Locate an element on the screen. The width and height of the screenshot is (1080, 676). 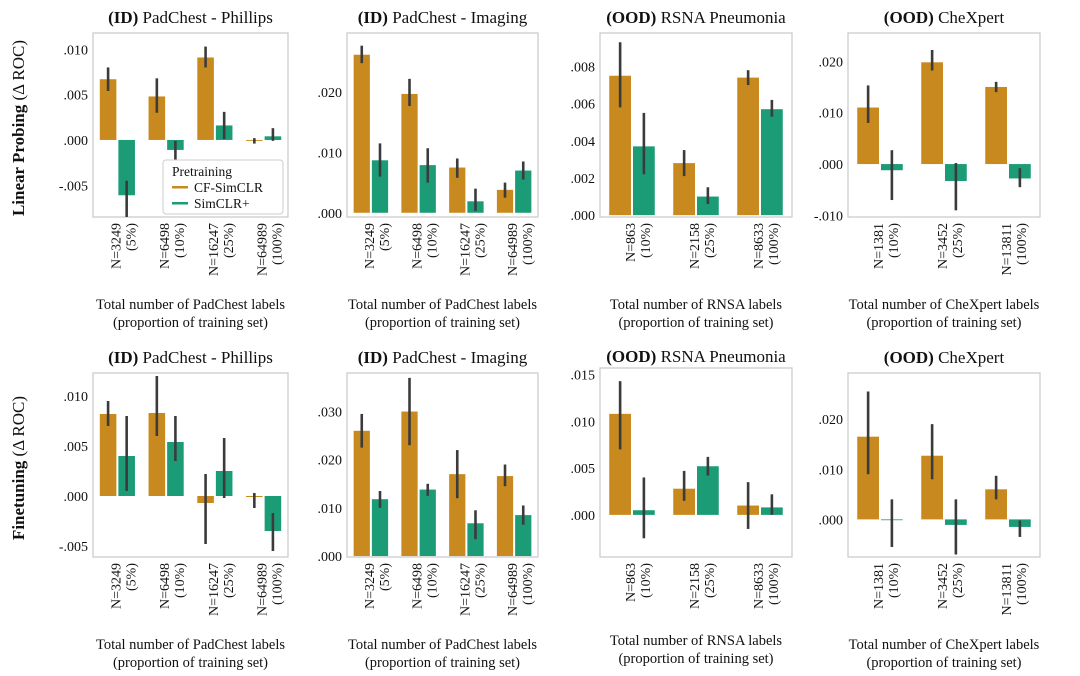
legend-title: Pretraining is located at coordinates (202, 171).